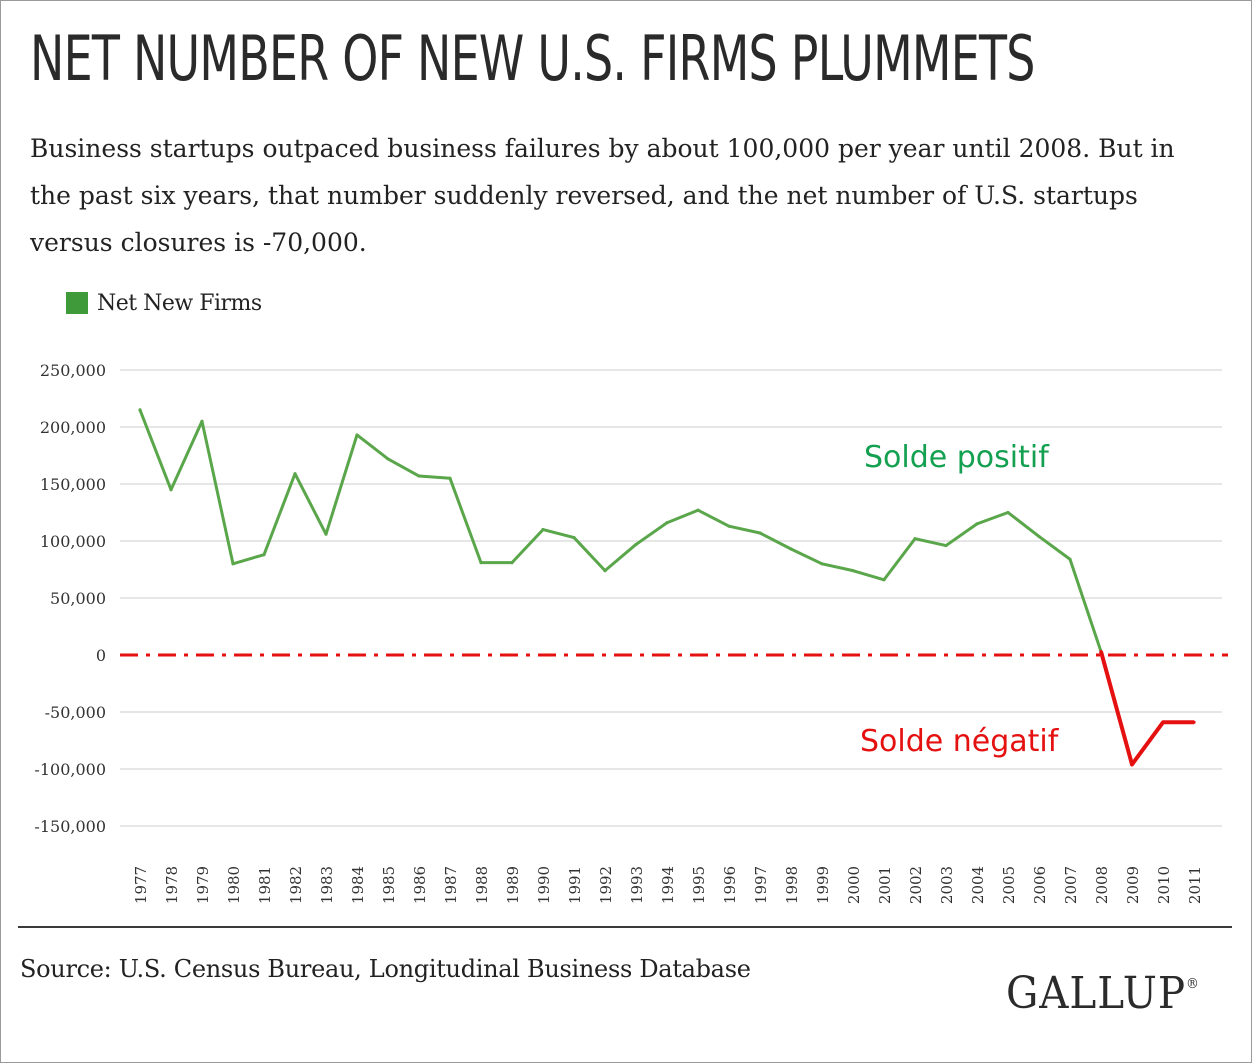 Image resolution: width=1252 pixels, height=1063 pixels. I want to click on x-tick-label: 2005, so click(1009, 885).